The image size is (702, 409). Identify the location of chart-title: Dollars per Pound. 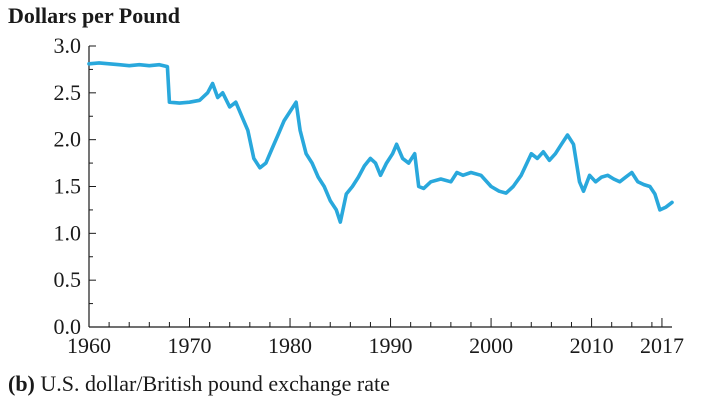
(94, 15).